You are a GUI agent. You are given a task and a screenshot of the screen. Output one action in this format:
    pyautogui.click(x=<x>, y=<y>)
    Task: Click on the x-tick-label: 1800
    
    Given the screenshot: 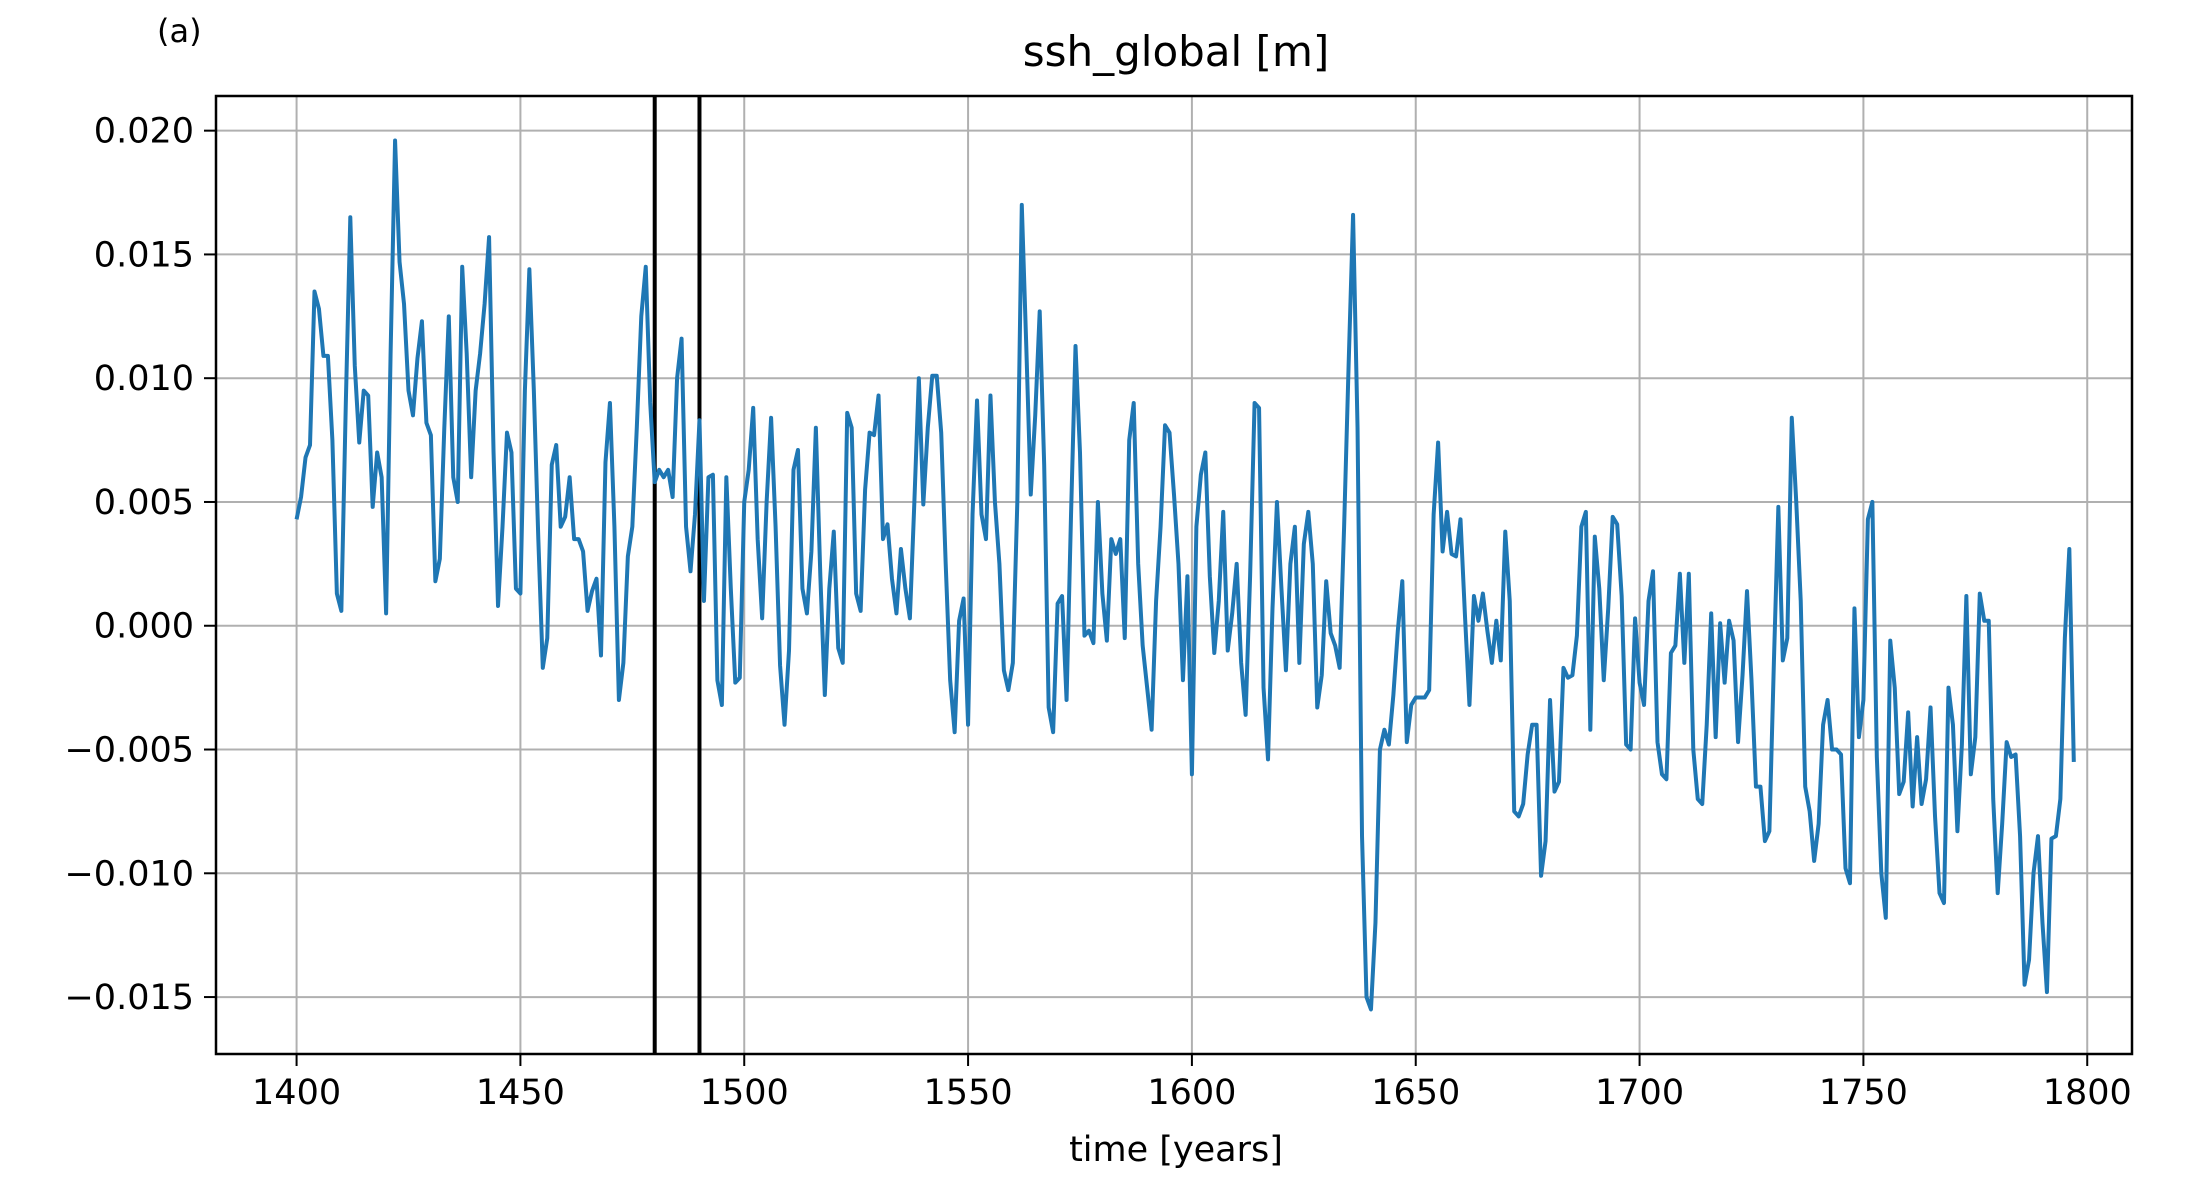 What is the action you would take?
    pyautogui.click(x=2087, y=1093)
    